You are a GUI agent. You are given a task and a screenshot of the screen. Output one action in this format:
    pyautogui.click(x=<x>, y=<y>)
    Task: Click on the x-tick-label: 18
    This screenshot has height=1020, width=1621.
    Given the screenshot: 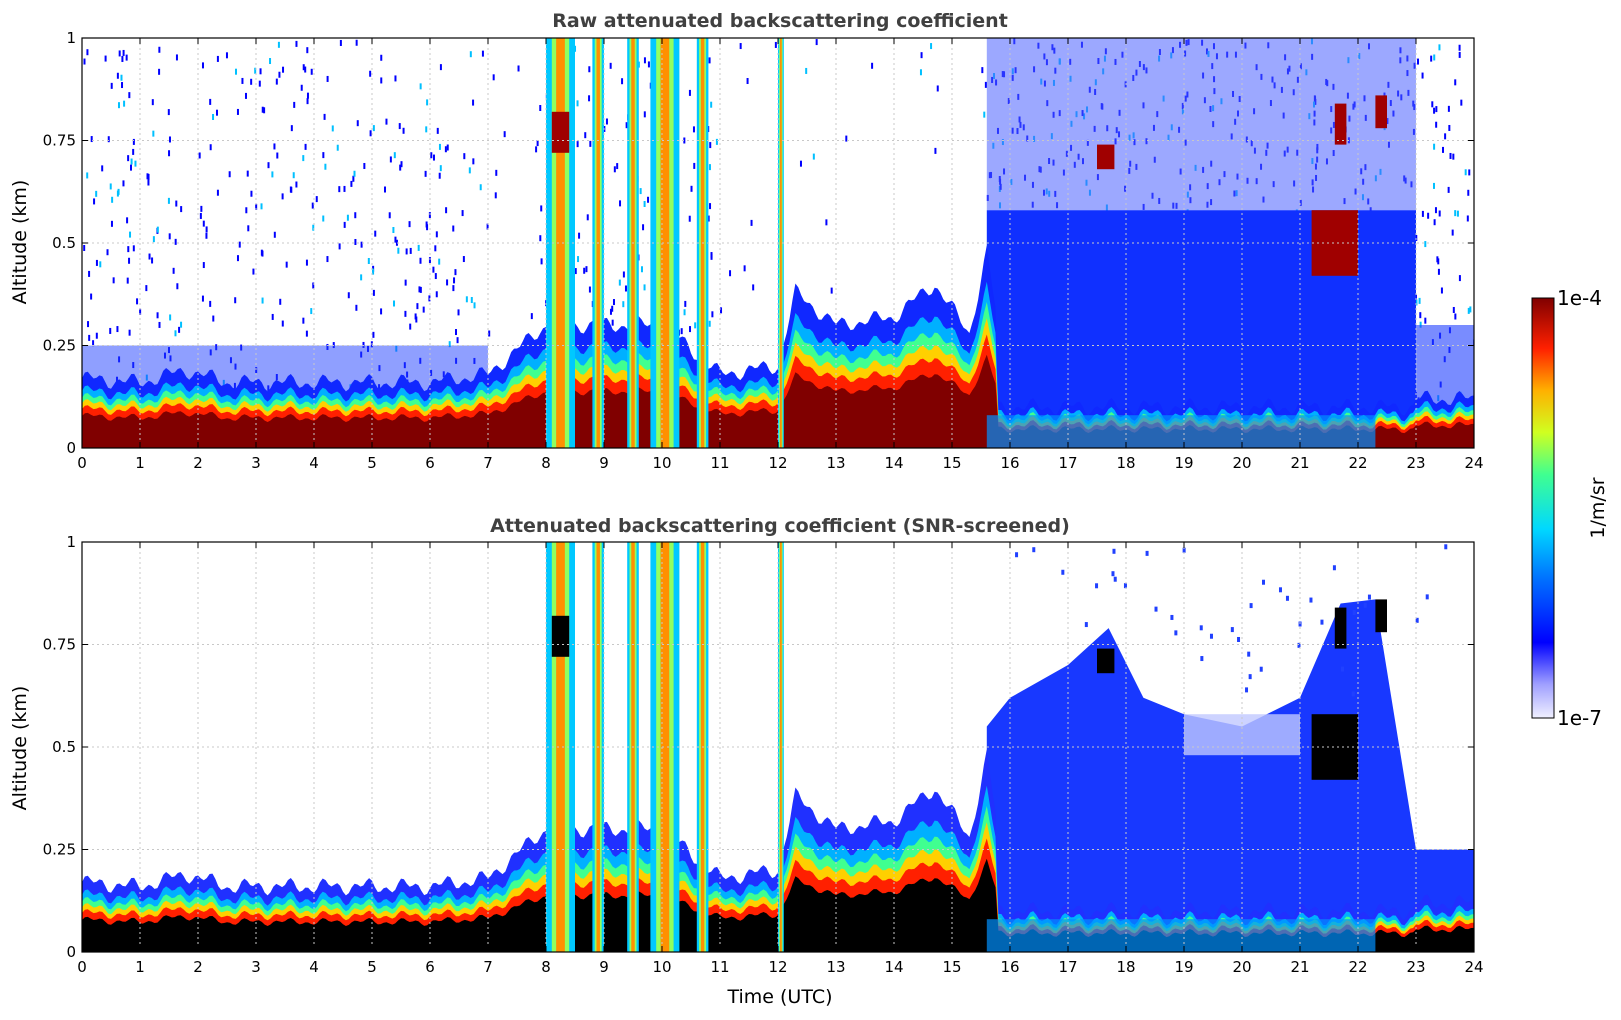 What is the action you would take?
    pyautogui.click(x=1125, y=967)
    